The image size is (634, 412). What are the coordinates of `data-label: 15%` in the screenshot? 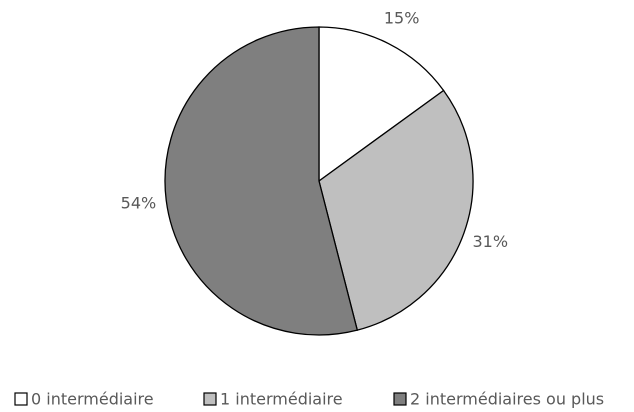 It's located at (402, 17).